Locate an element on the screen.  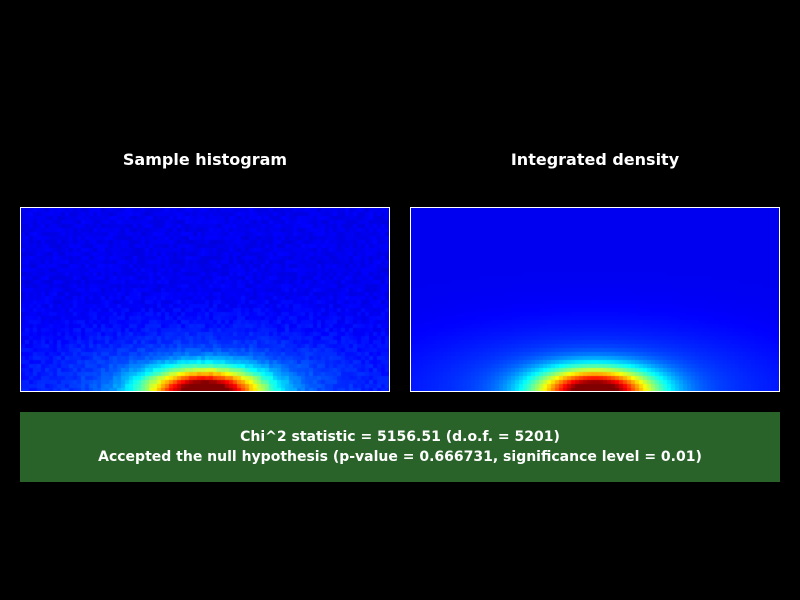
sample-histogram-heatmap is located at coordinates (205, 299).